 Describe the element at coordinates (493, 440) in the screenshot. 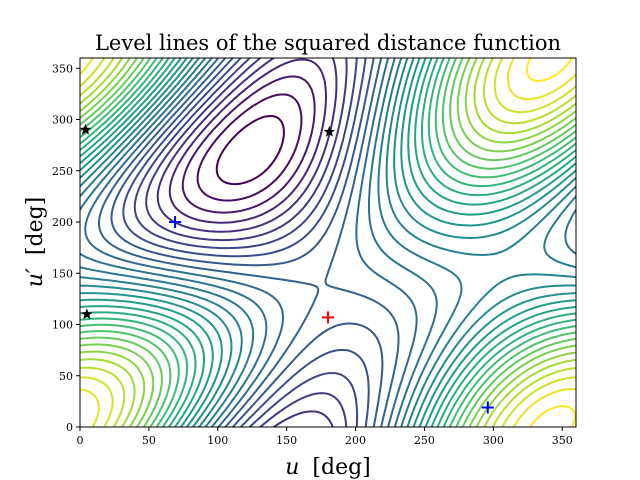

I see `x-tick-label: 300` at that location.